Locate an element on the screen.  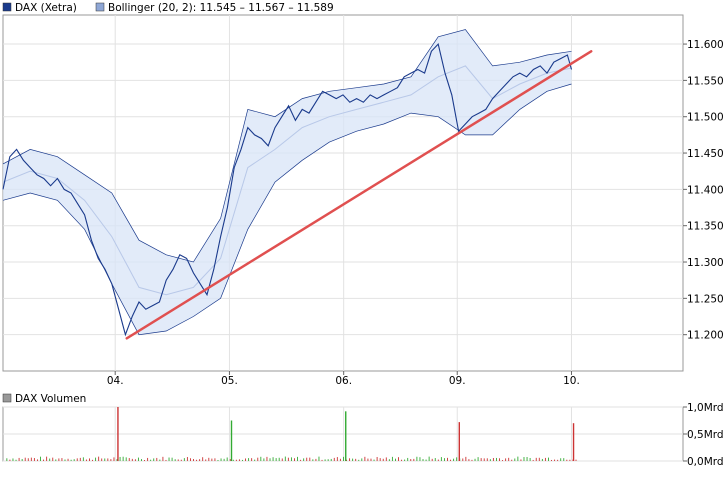
price-x-tick-label: 04. is located at coordinates (115, 381).